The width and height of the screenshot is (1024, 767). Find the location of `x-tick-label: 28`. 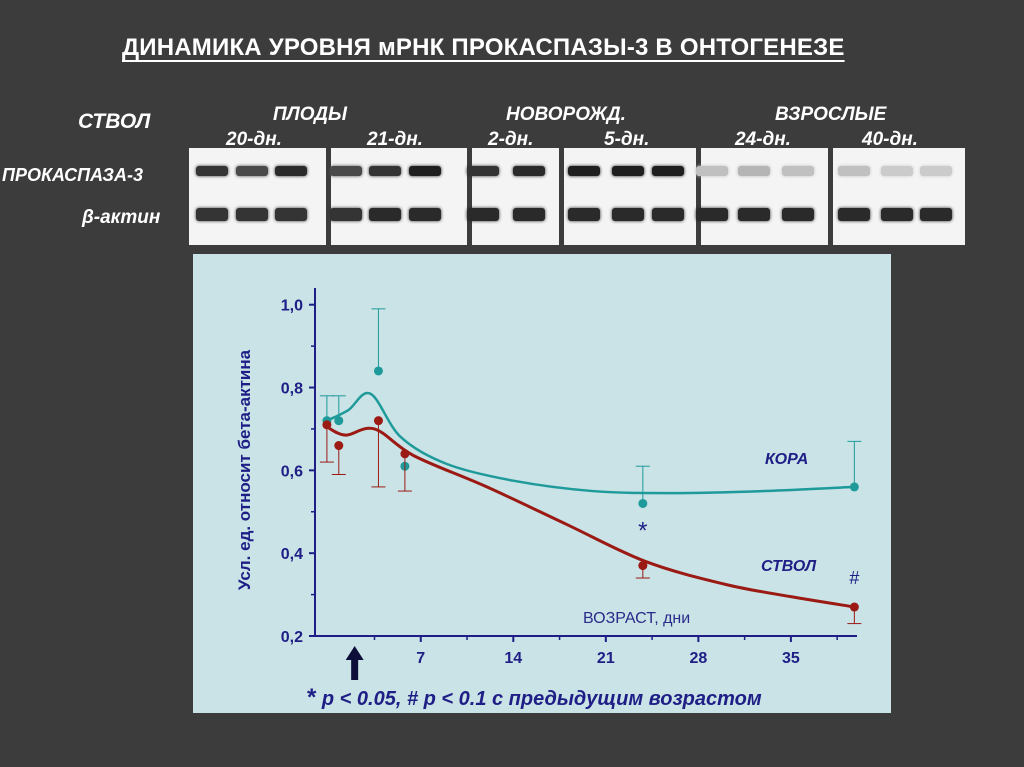

x-tick-label: 28 is located at coordinates (698, 658).